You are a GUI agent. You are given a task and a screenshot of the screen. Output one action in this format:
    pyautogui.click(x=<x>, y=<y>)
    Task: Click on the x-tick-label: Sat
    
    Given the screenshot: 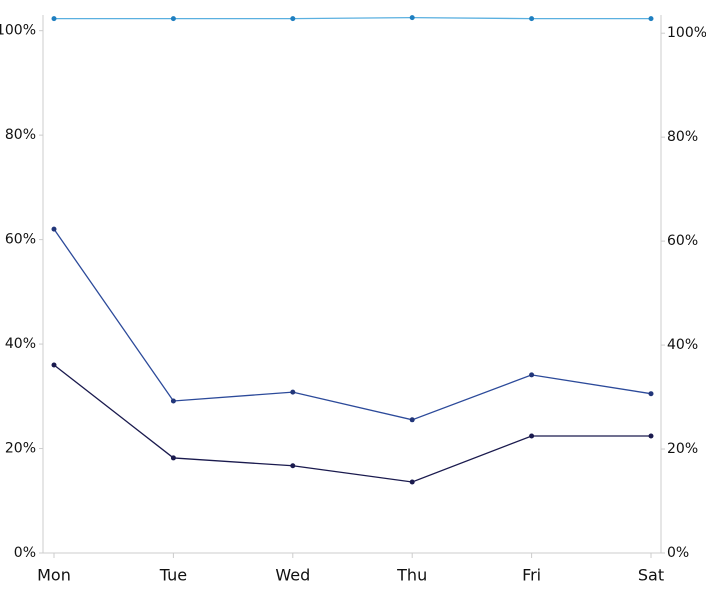 What is the action you would take?
    pyautogui.click(x=651, y=575)
    